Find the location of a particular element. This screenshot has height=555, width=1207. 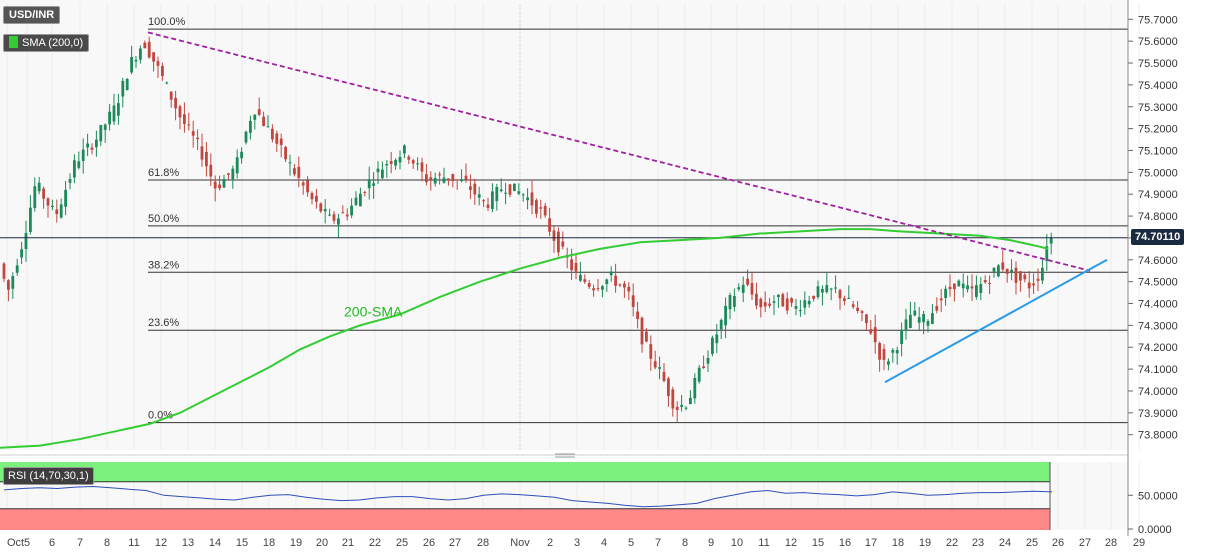

fib-level-label: 38.2% is located at coordinates (163, 265).